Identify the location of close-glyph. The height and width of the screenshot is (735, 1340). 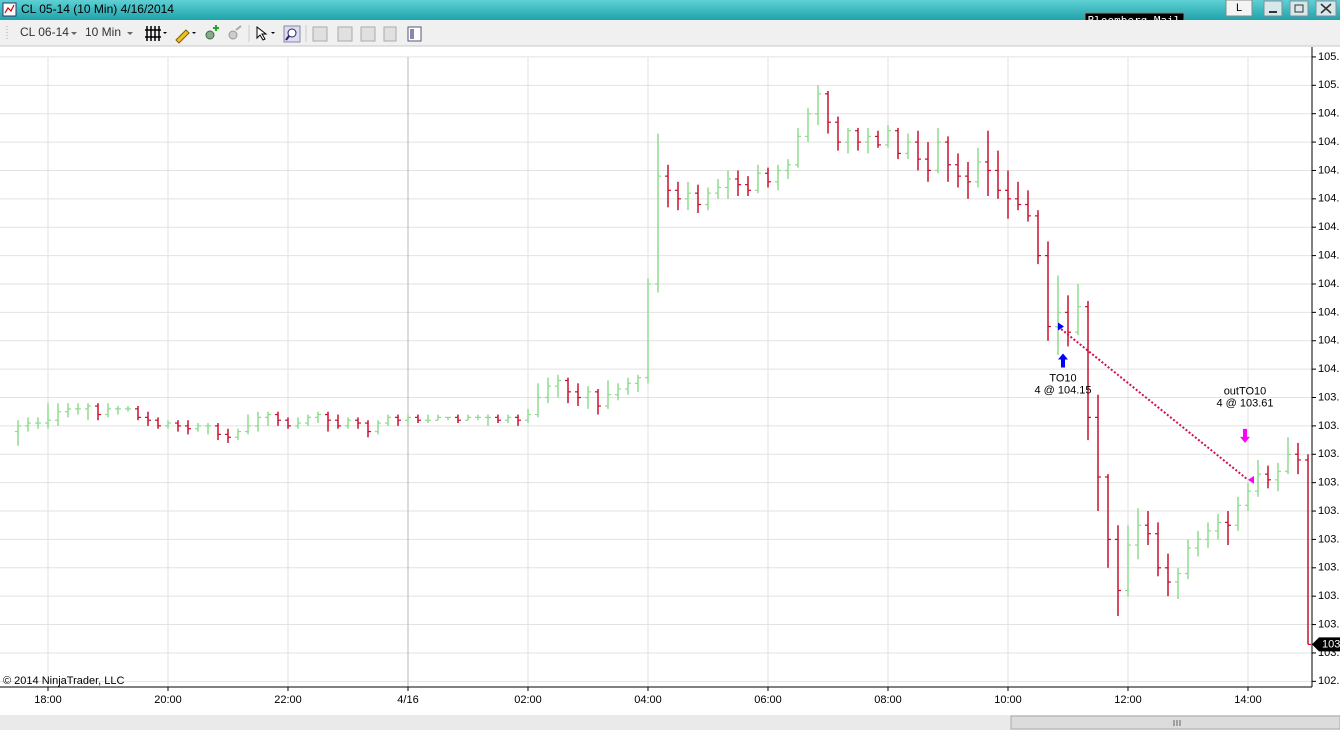
(1326, 8).